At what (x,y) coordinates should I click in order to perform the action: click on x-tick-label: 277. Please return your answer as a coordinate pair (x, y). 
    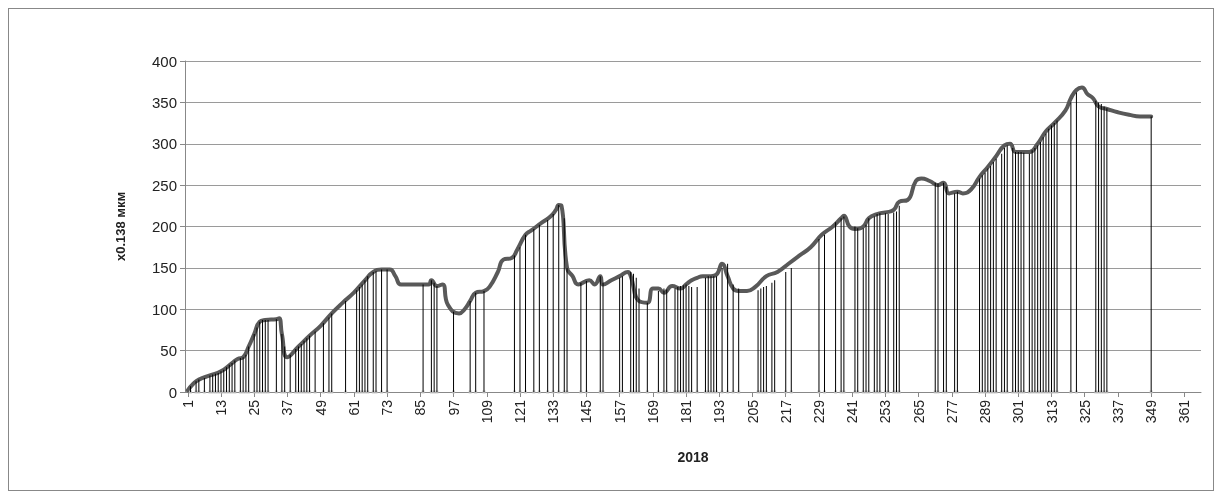
    Looking at the image, I should click on (951, 411).